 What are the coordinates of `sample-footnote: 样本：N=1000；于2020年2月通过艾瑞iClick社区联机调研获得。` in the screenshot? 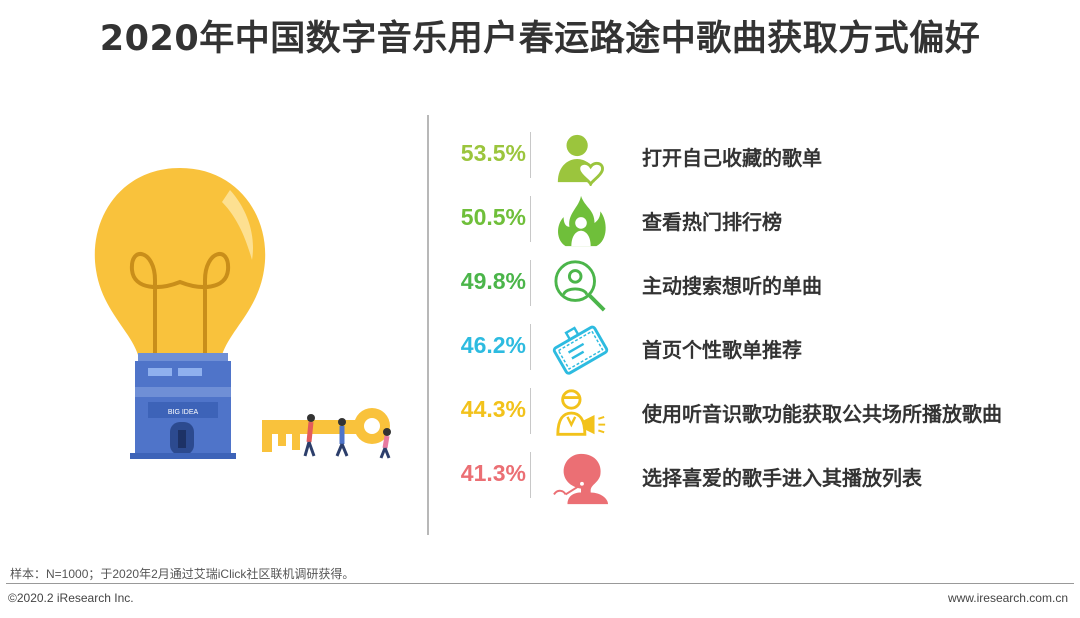 It's located at (182, 574).